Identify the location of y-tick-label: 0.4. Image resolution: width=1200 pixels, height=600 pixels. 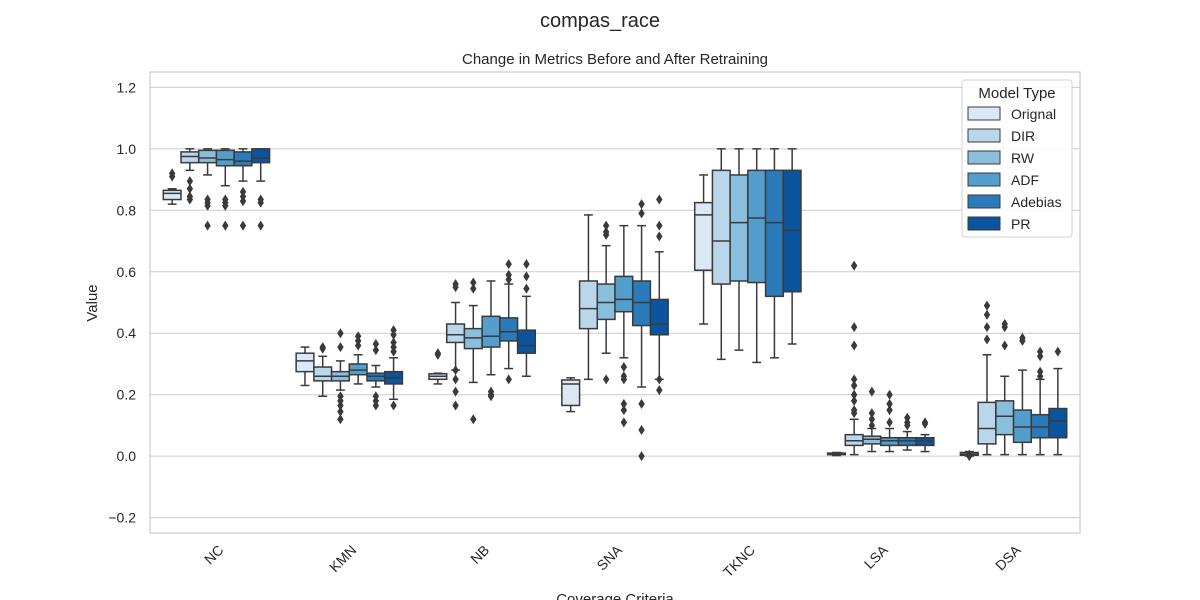
(127, 333).